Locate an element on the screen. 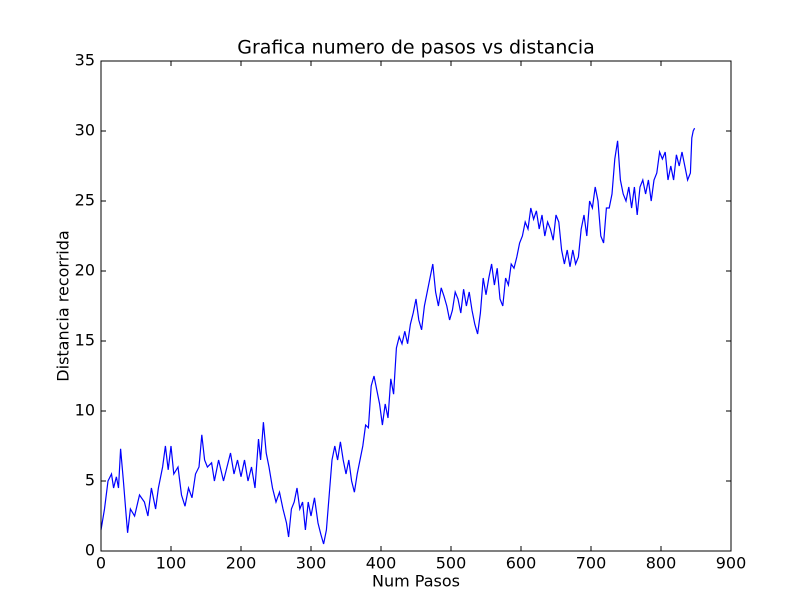  x-tick-label: 100 is located at coordinates (171, 563).